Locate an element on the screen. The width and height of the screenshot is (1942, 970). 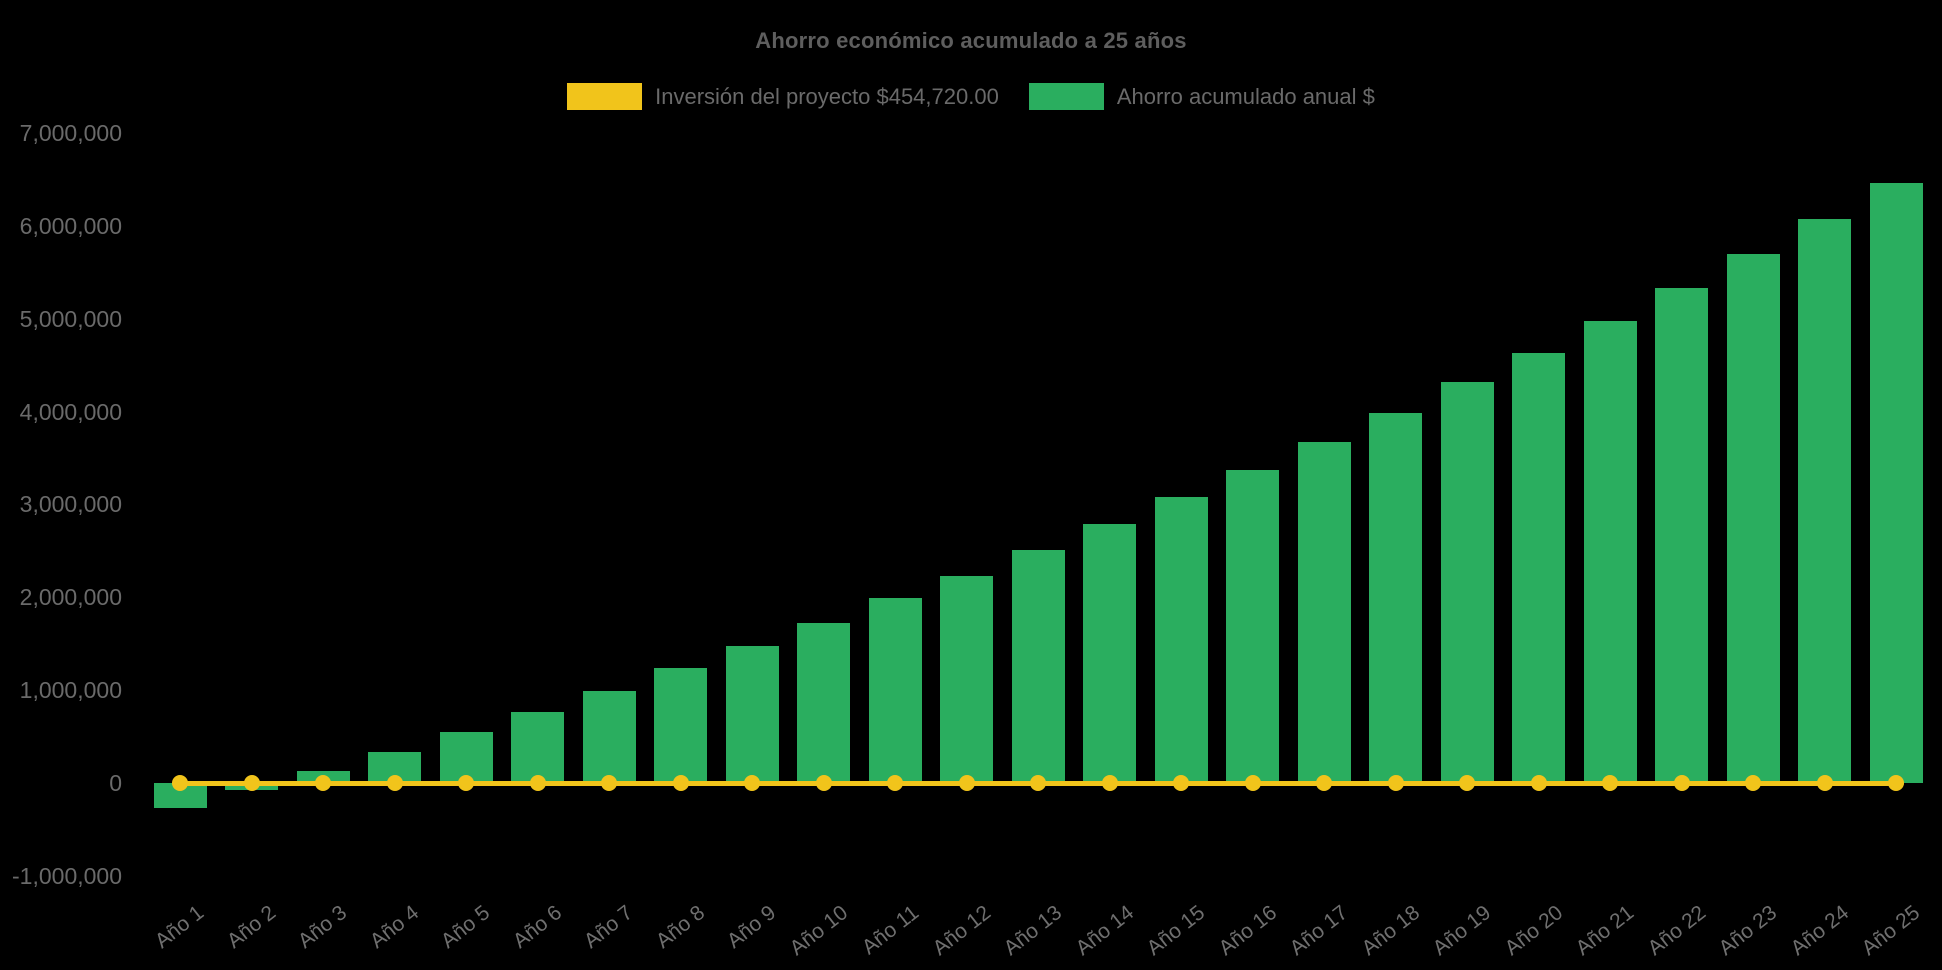
y-tick-label: 6,000,000 is located at coordinates (70, 225).